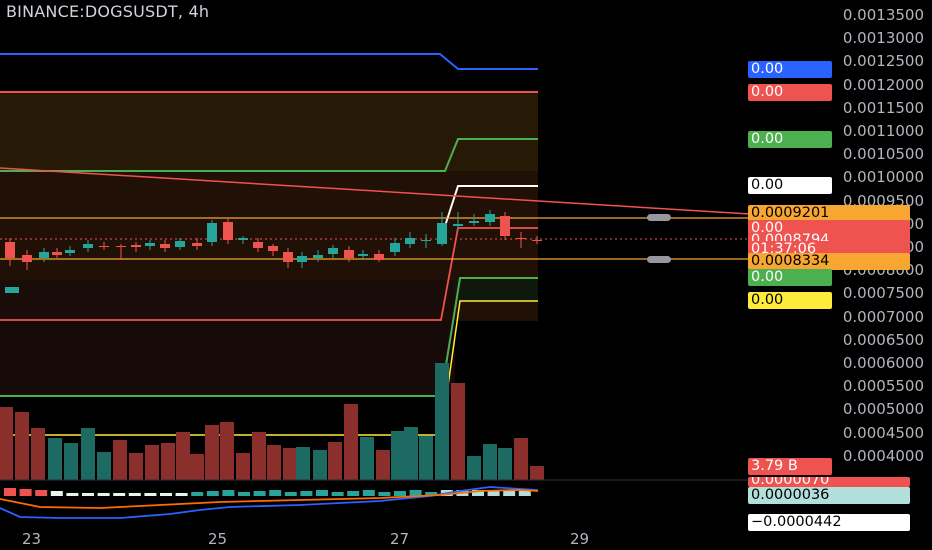 This screenshot has width=932, height=550. Describe the element at coordinates (883, 409) in the screenshot. I see `price-axis-label: 0.0005000` at that location.